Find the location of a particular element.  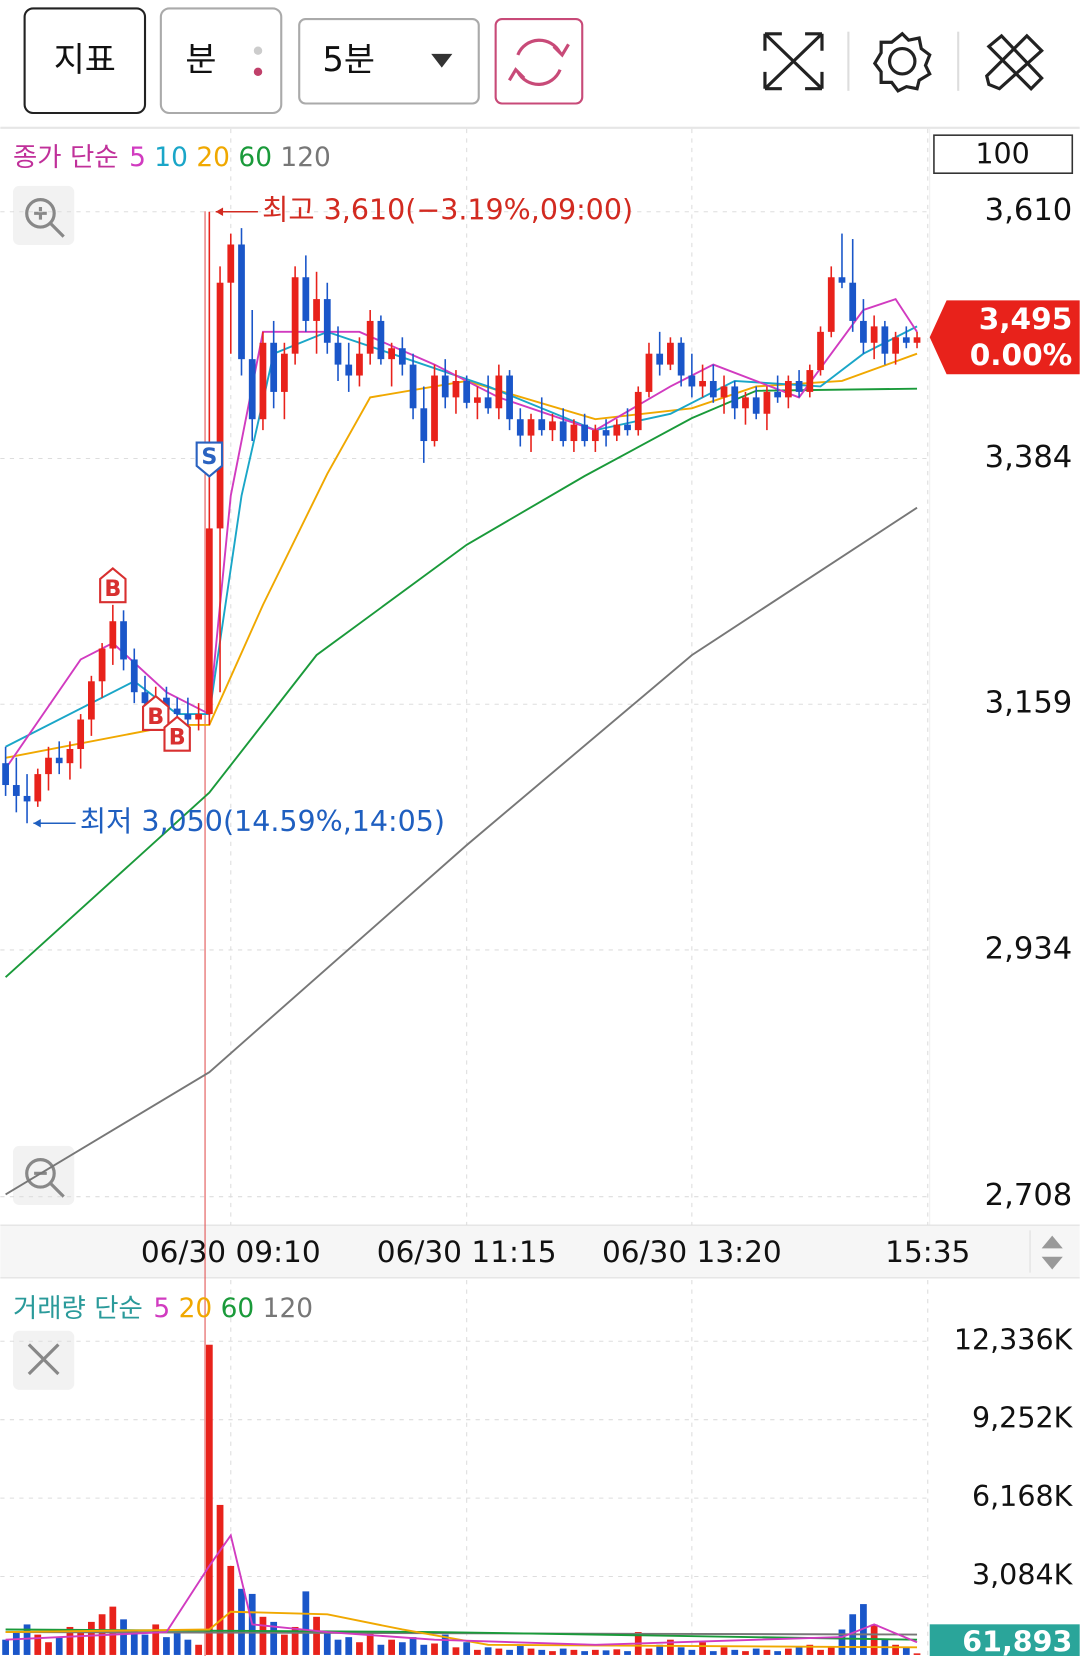

legend-title: 종가 단순 is located at coordinates (66, 157).